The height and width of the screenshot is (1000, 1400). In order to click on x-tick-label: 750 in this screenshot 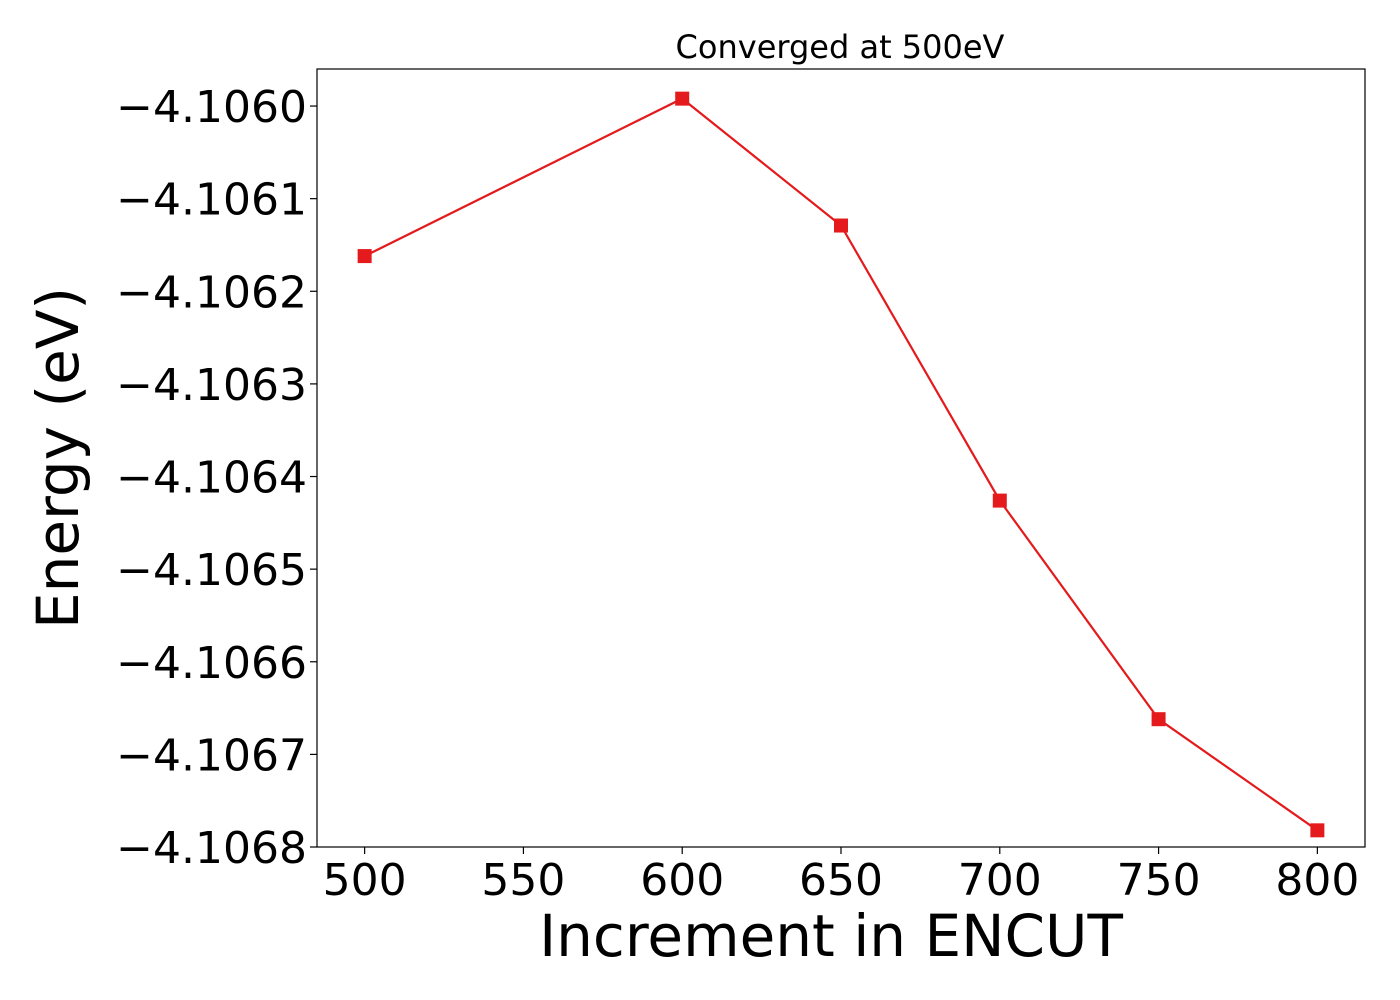, I will do `click(1159, 880)`.